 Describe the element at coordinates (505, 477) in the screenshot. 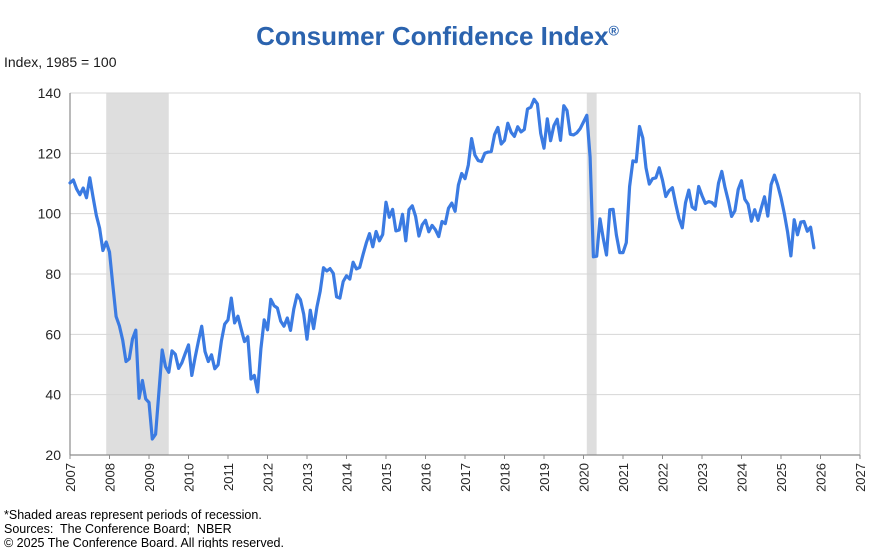

I see `x-tick-label: 2018` at that location.